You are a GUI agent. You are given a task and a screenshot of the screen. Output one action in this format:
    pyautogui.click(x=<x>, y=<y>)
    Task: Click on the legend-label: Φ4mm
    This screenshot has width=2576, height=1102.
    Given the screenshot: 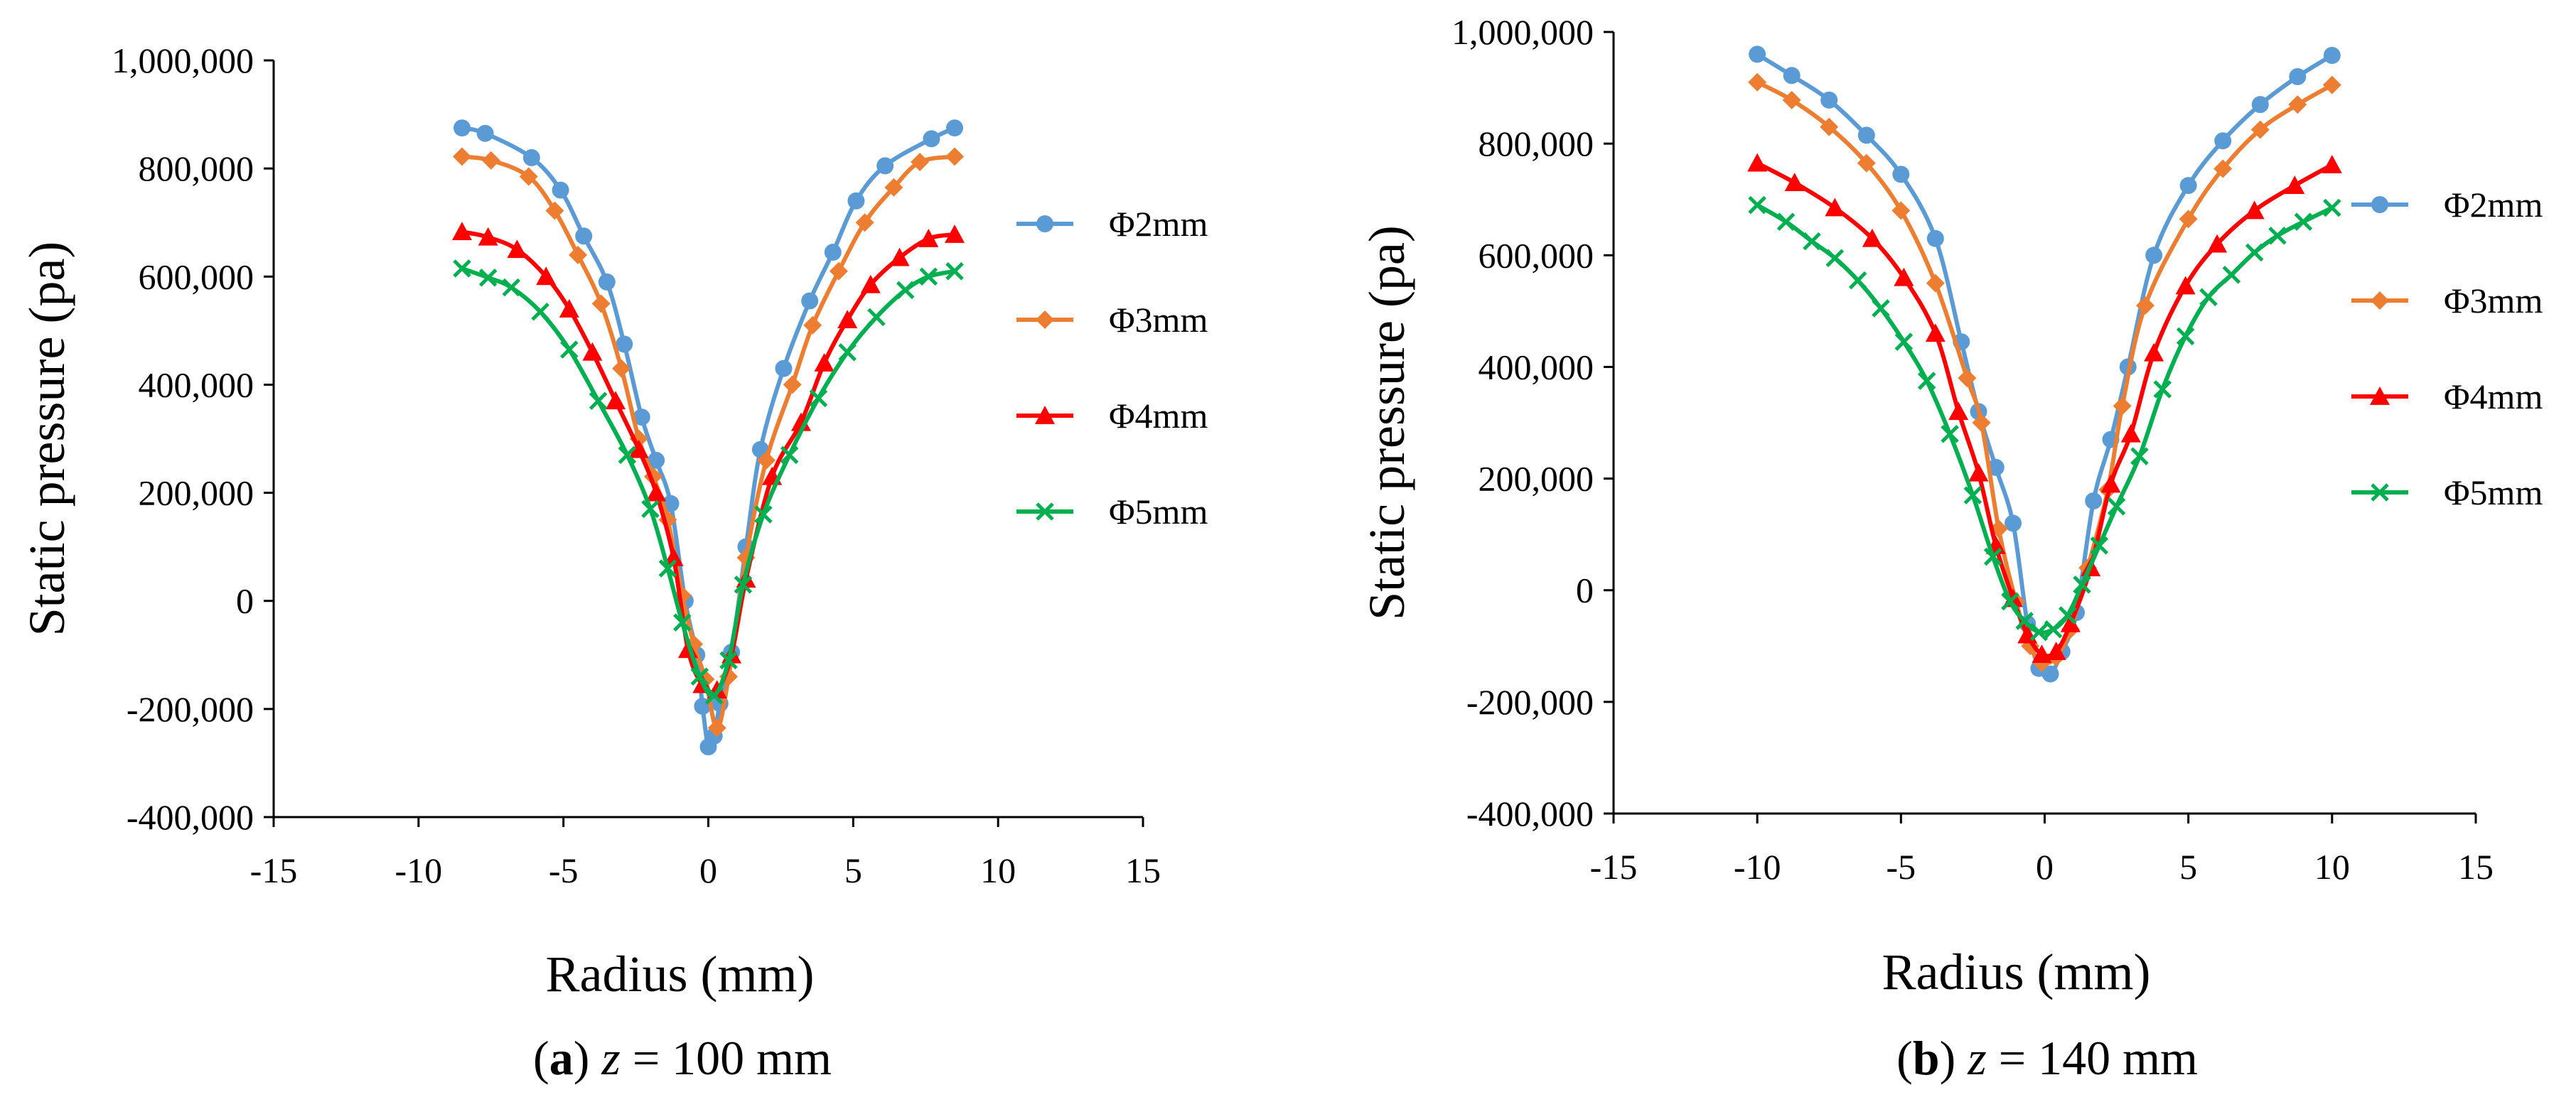 What is the action you would take?
    pyautogui.click(x=1158, y=416)
    